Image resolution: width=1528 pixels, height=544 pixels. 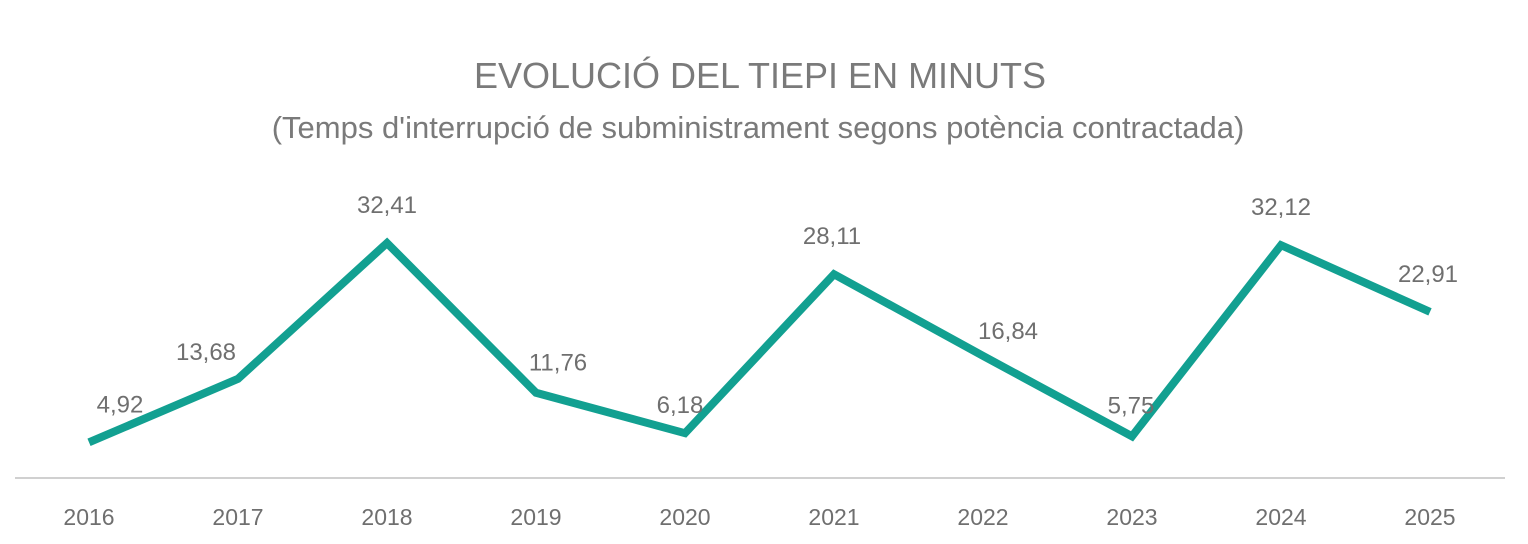 I want to click on x-tick-label: 2023, so click(x=1131, y=517).